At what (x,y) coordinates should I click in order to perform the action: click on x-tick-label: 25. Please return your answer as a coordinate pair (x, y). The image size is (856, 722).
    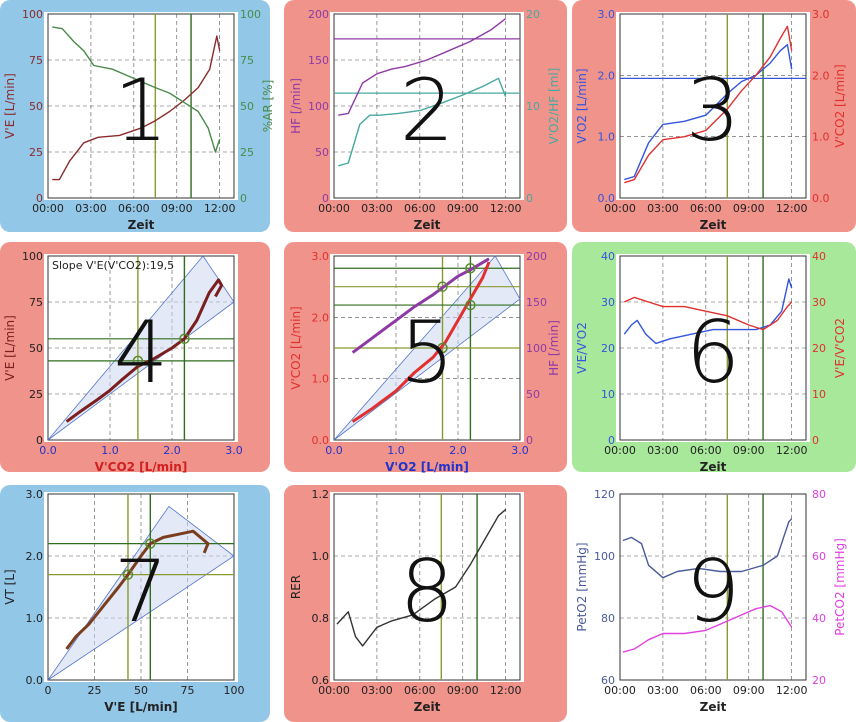
    Looking at the image, I should click on (95, 690).